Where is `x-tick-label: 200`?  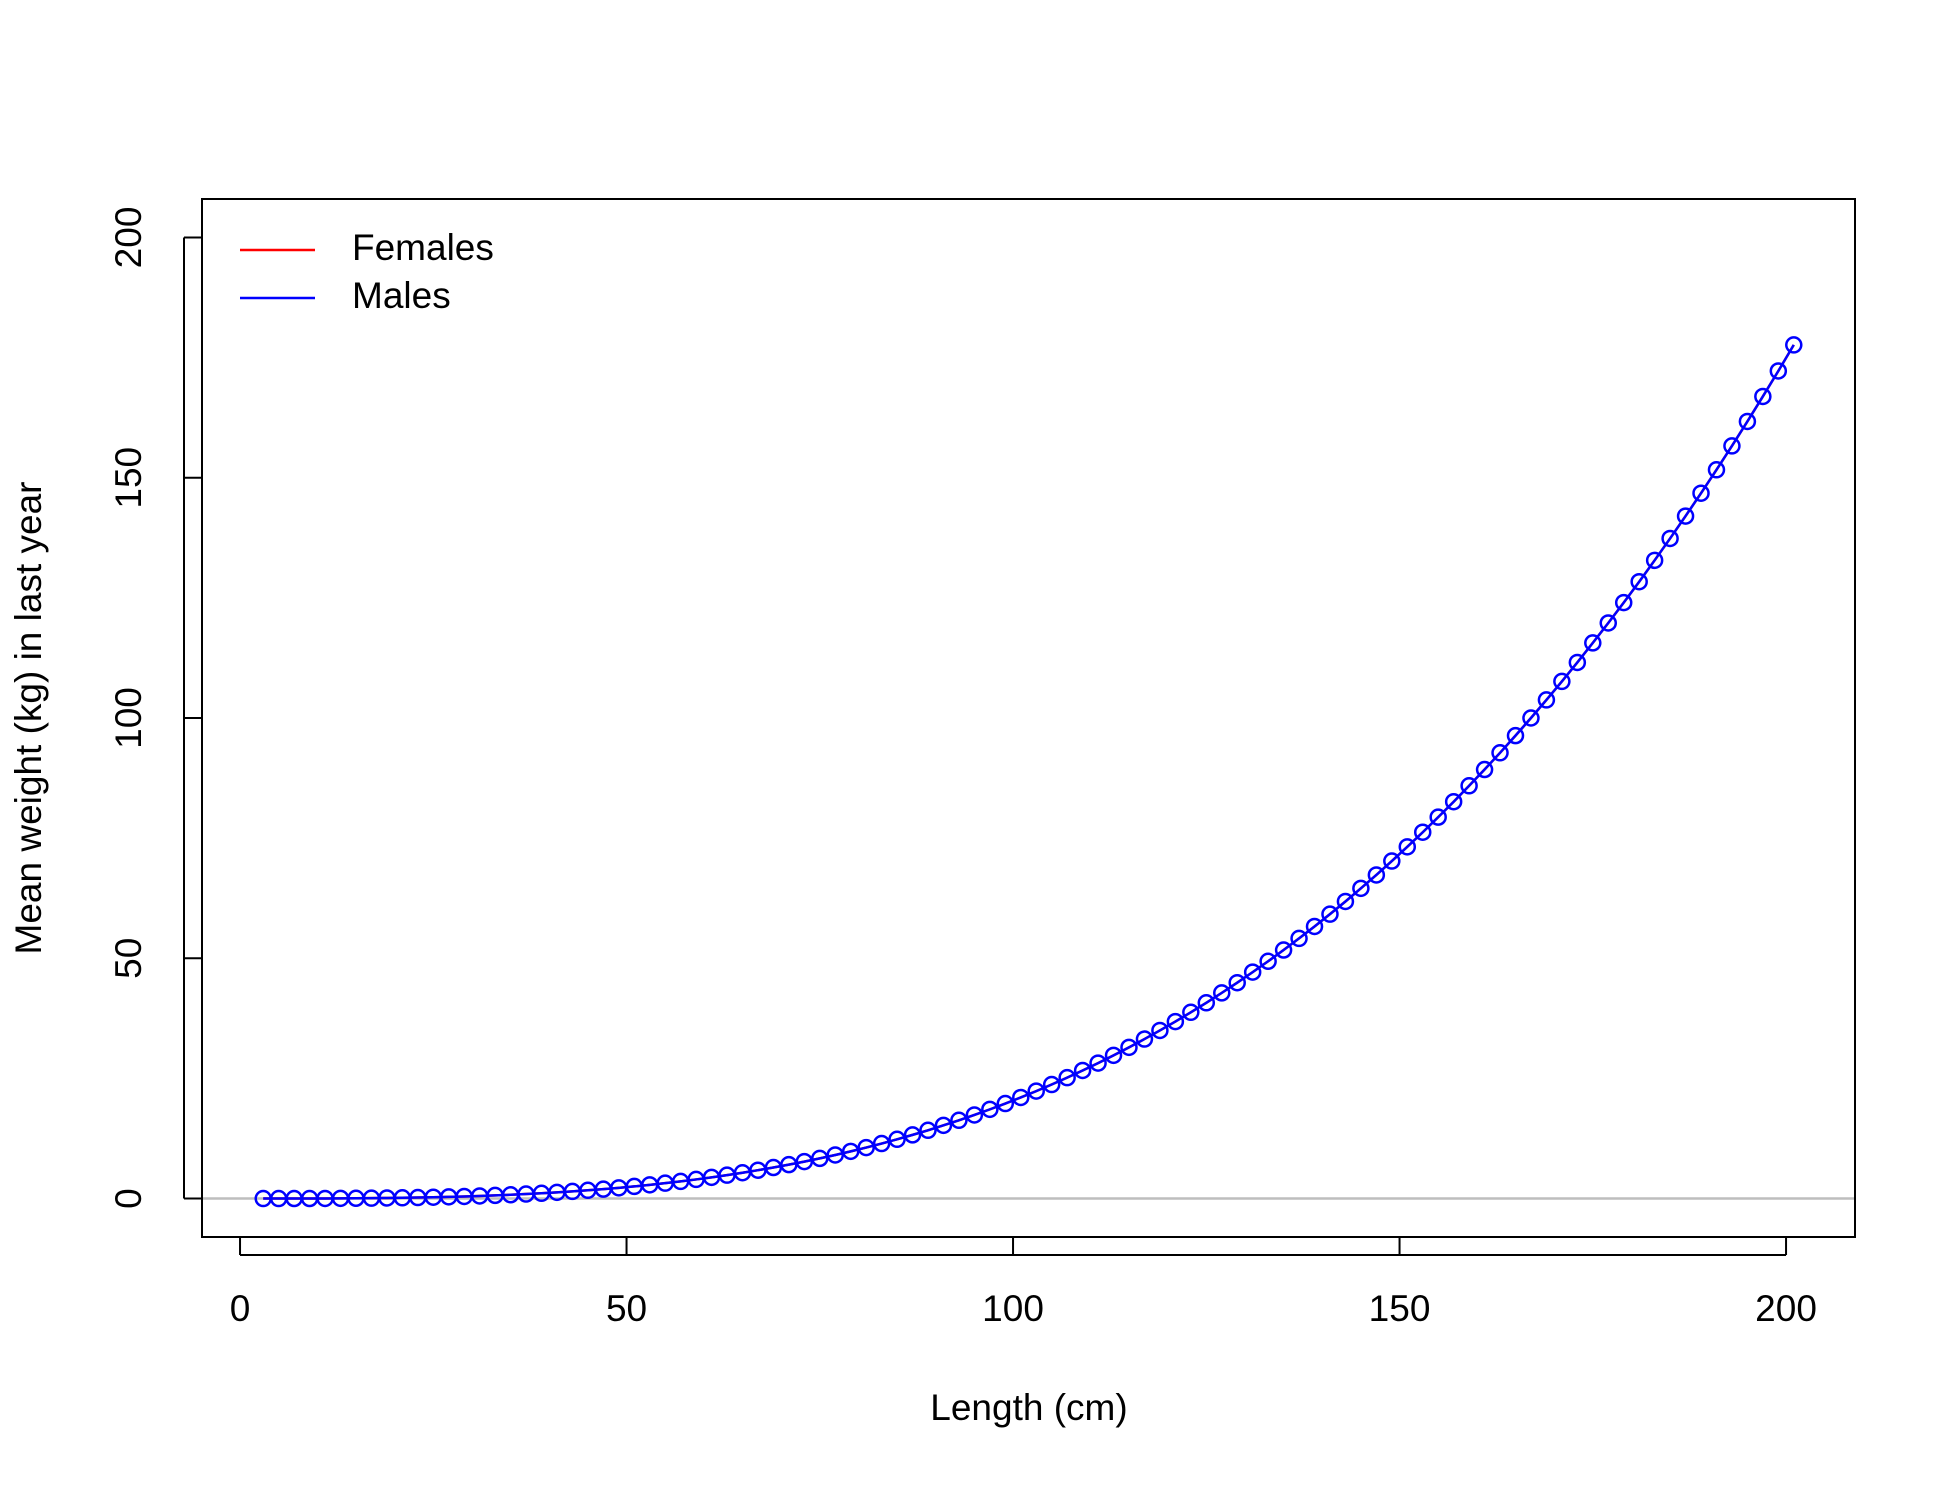 x-tick-label: 200 is located at coordinates (1786, 1308).